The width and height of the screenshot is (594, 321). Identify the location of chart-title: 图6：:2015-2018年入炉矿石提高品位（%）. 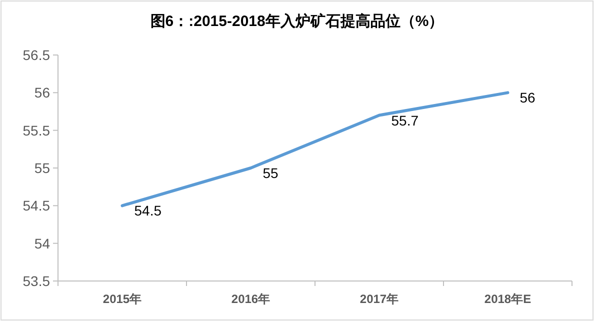
(297, 21).